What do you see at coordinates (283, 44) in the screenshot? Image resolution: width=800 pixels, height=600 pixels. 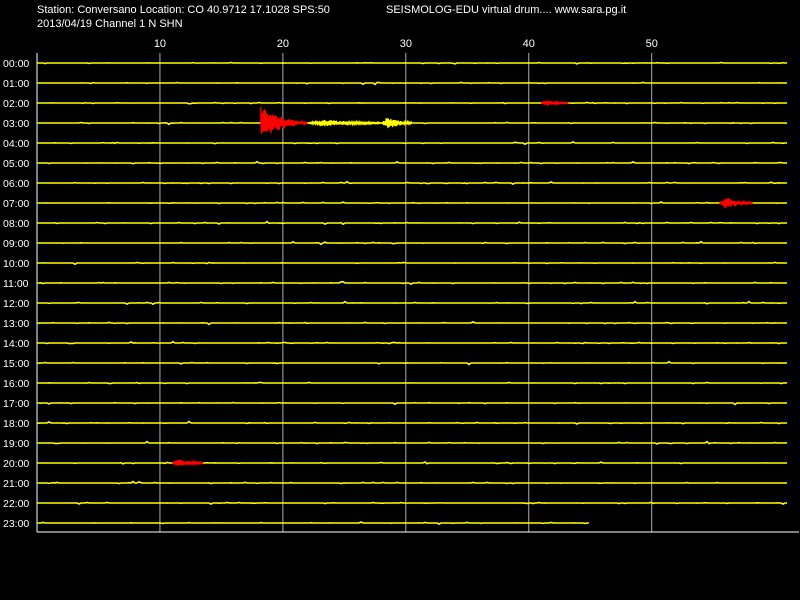 I see `tick-label-minute-20: 20` at bounding box center [283, 44].